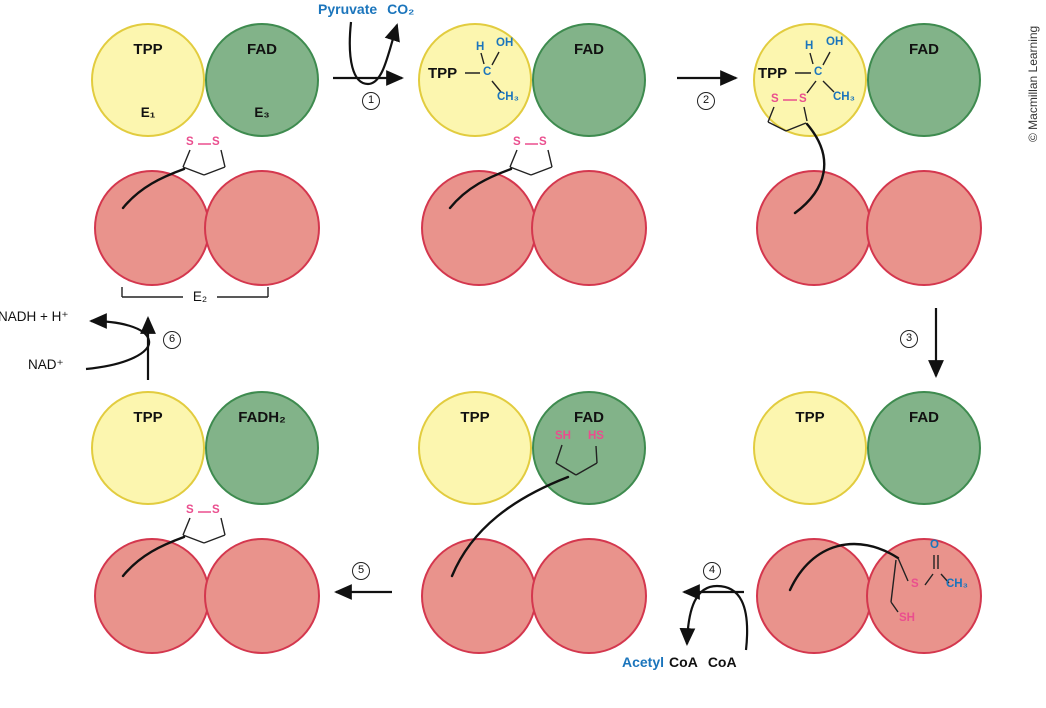 This screenshot has width=1046, height=708. I want to click on coa-substrate-label: CoA, so click(722, 662).